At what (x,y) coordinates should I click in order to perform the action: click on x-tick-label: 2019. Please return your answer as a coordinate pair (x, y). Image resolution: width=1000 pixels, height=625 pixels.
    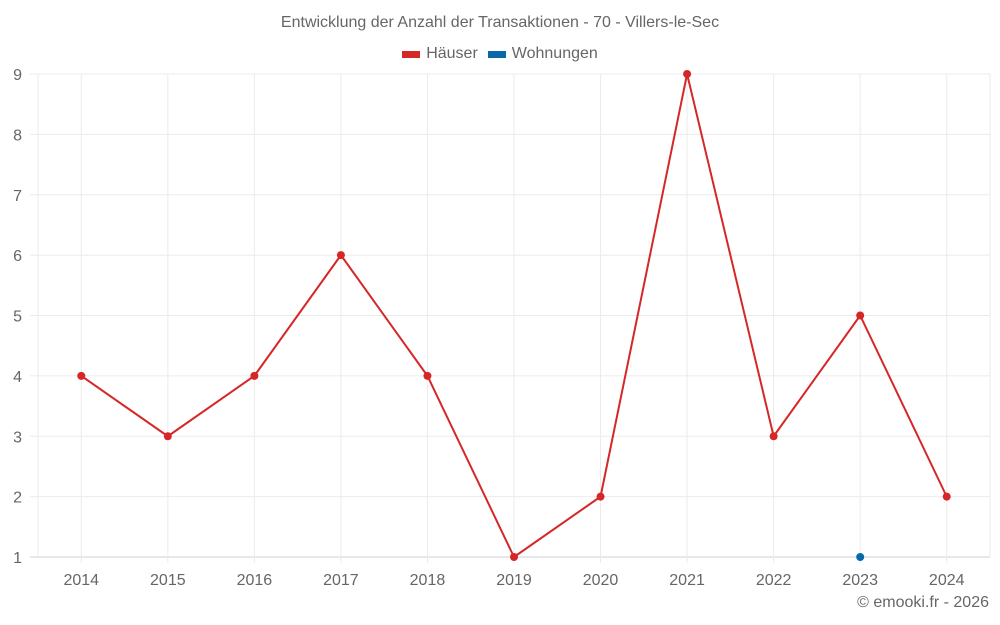
    Looking at the image, I should click on (514, 580).